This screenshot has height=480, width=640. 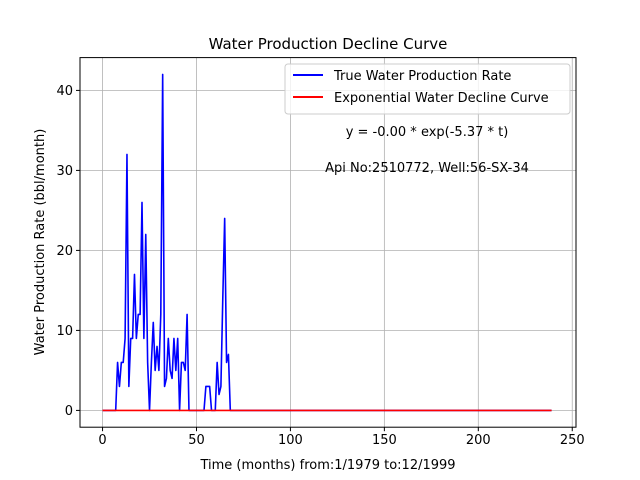 I want to click on x-axis-label: Time (months) from:1/1979 to:12/1999, so click(x=327, y=465).